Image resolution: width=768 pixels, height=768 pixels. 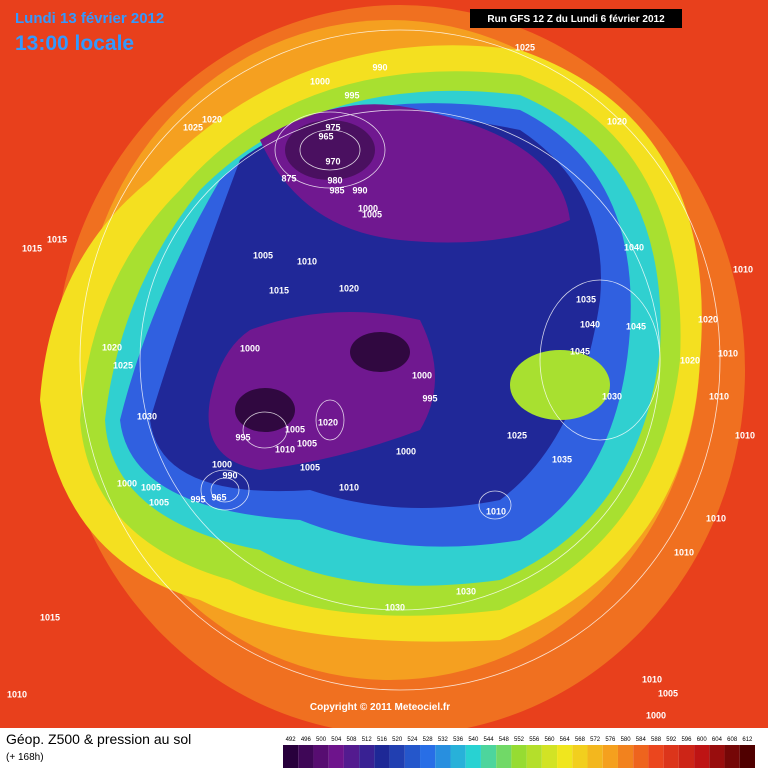 What do you see at coordinates (352, 740) in the screenshot?
I see `colorbar-label: 508` at bounding box center [352, 740].